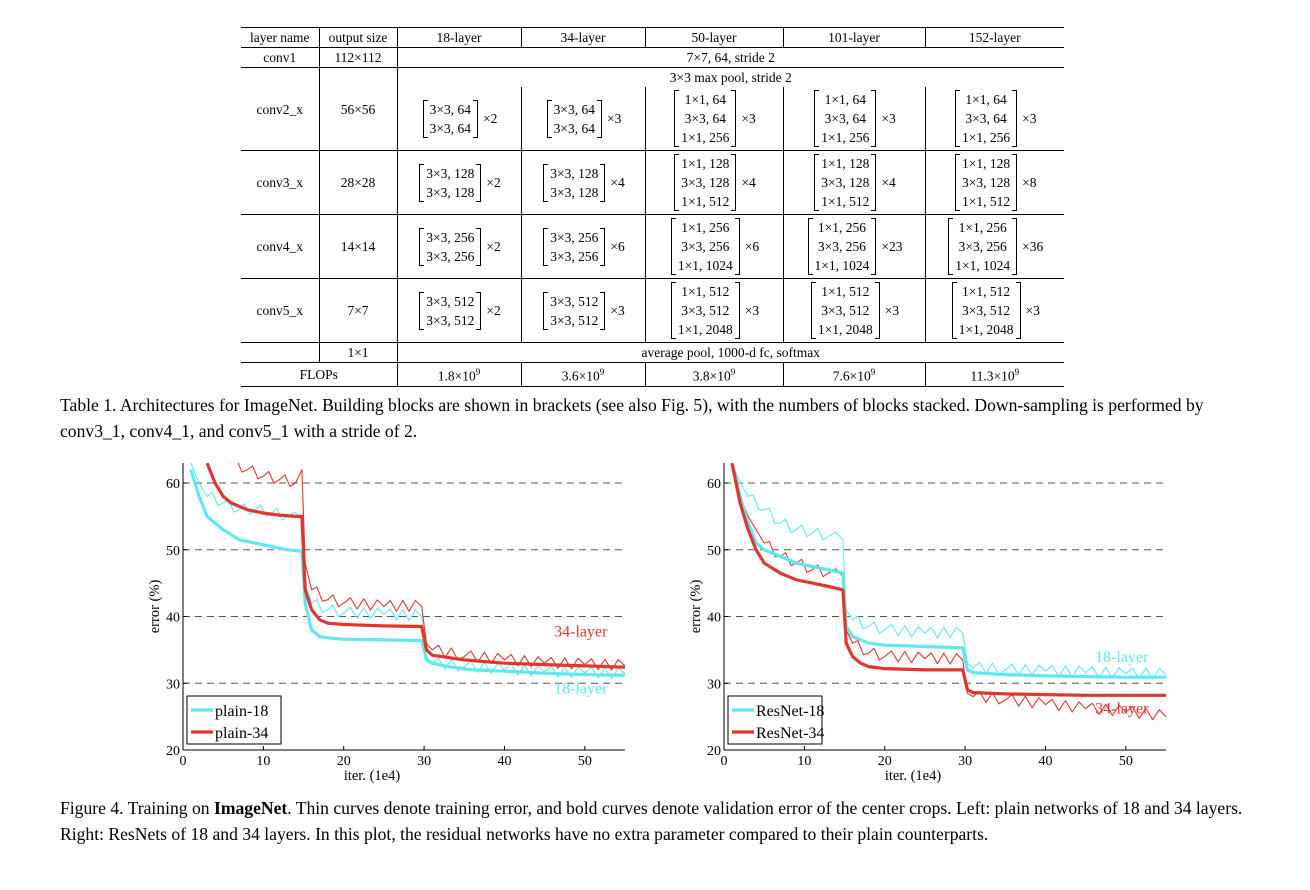 Image resolution: width=1310 pixels, height=890 pixels. I want to click on spec-cell: 7×7, 64, stride 2, so click(730, 57).